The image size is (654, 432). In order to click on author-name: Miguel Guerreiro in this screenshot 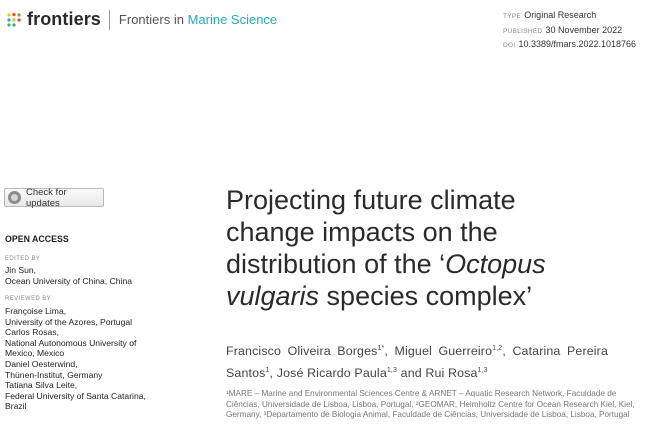, I will do `click(443, 351)`.